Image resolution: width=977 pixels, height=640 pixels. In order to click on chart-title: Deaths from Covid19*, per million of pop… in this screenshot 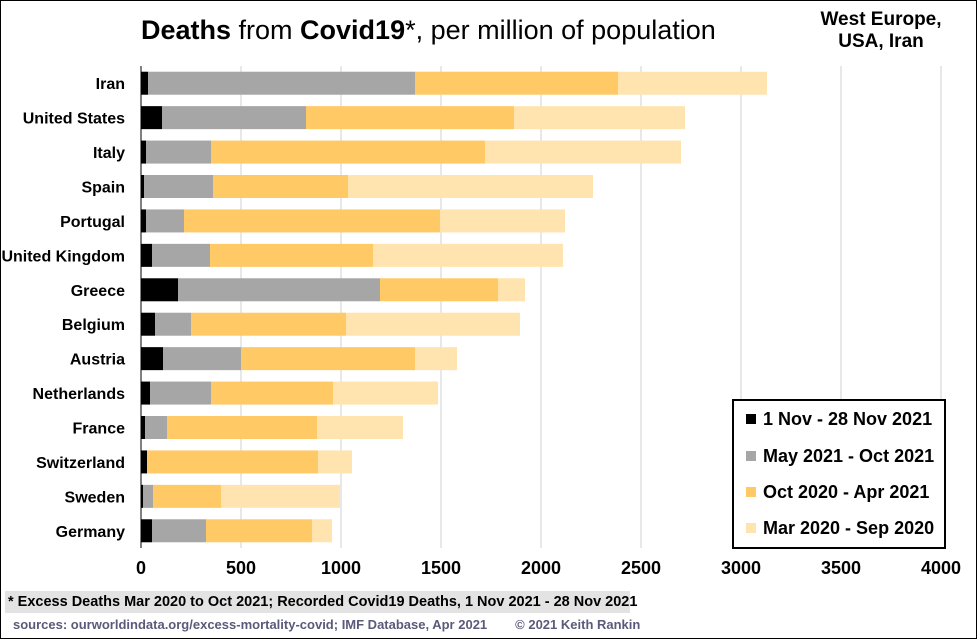, I will do `click(428, 30)`.